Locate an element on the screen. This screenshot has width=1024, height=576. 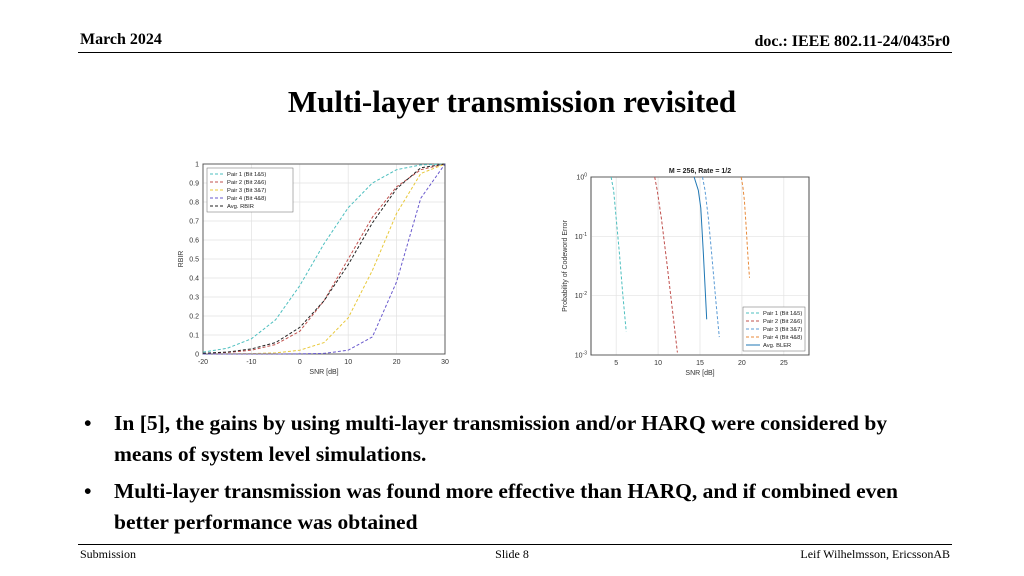
x-tick-label: 5 is located at coordinates (616, 363).